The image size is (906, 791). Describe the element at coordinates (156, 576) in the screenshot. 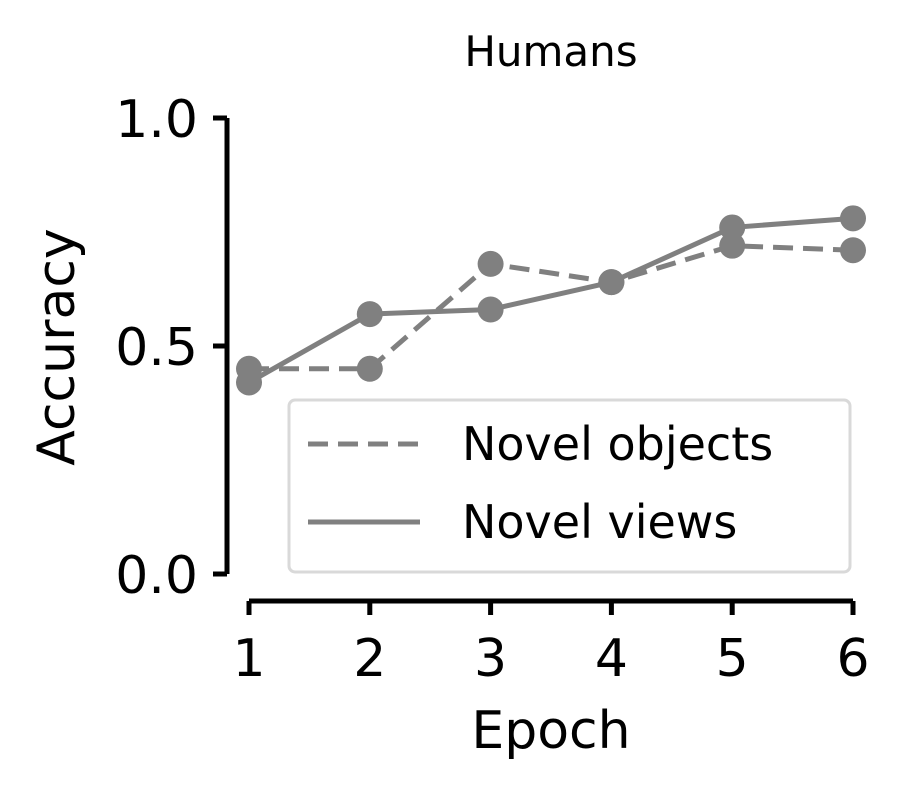

I see `y-tick-label: 0.0` at that location.